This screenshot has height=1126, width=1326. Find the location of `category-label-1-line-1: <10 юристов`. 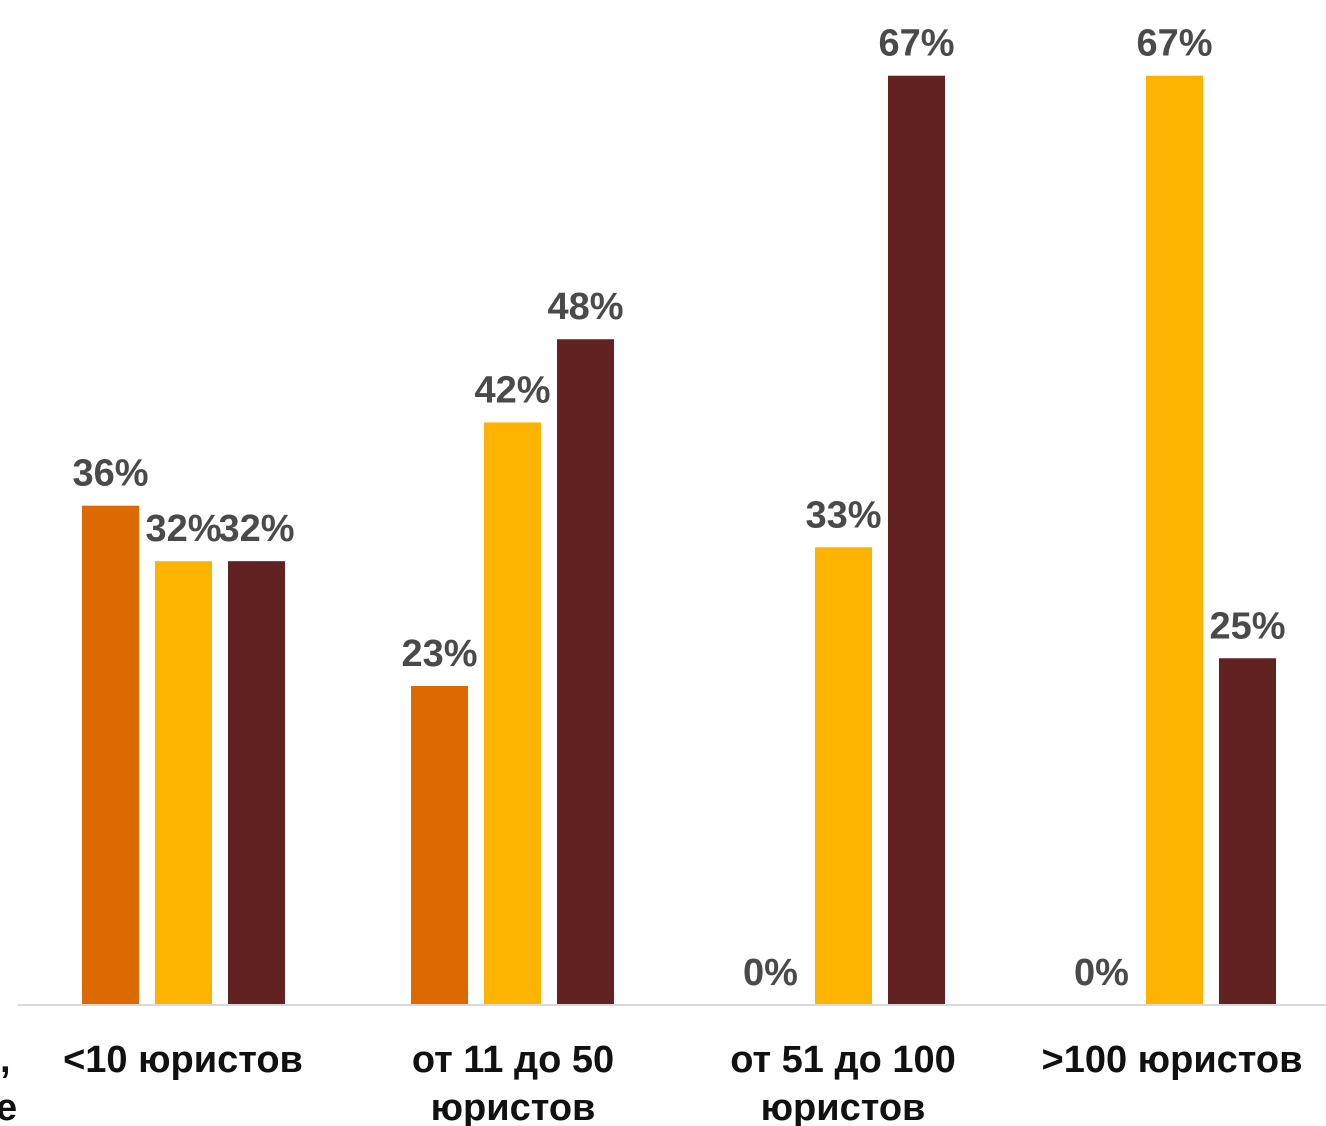

category-label-1-line-1: <10 юристов is located at coordinates (183, 1060).